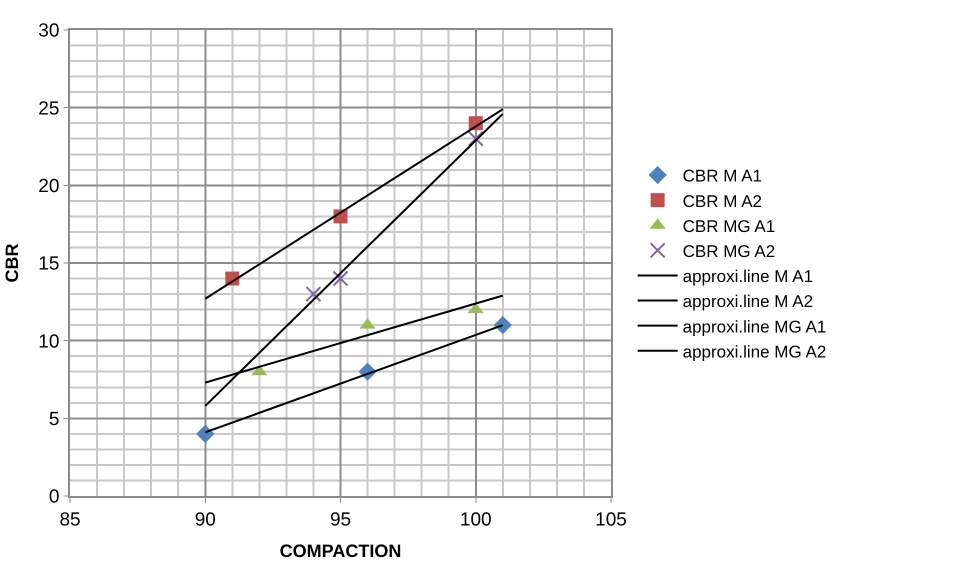 The image size is (961, 576). What do you see at coordinates (748, 302) in the screenshot?
I see `legend-label: approxi.line M A2` at bounding box center [748, 302].